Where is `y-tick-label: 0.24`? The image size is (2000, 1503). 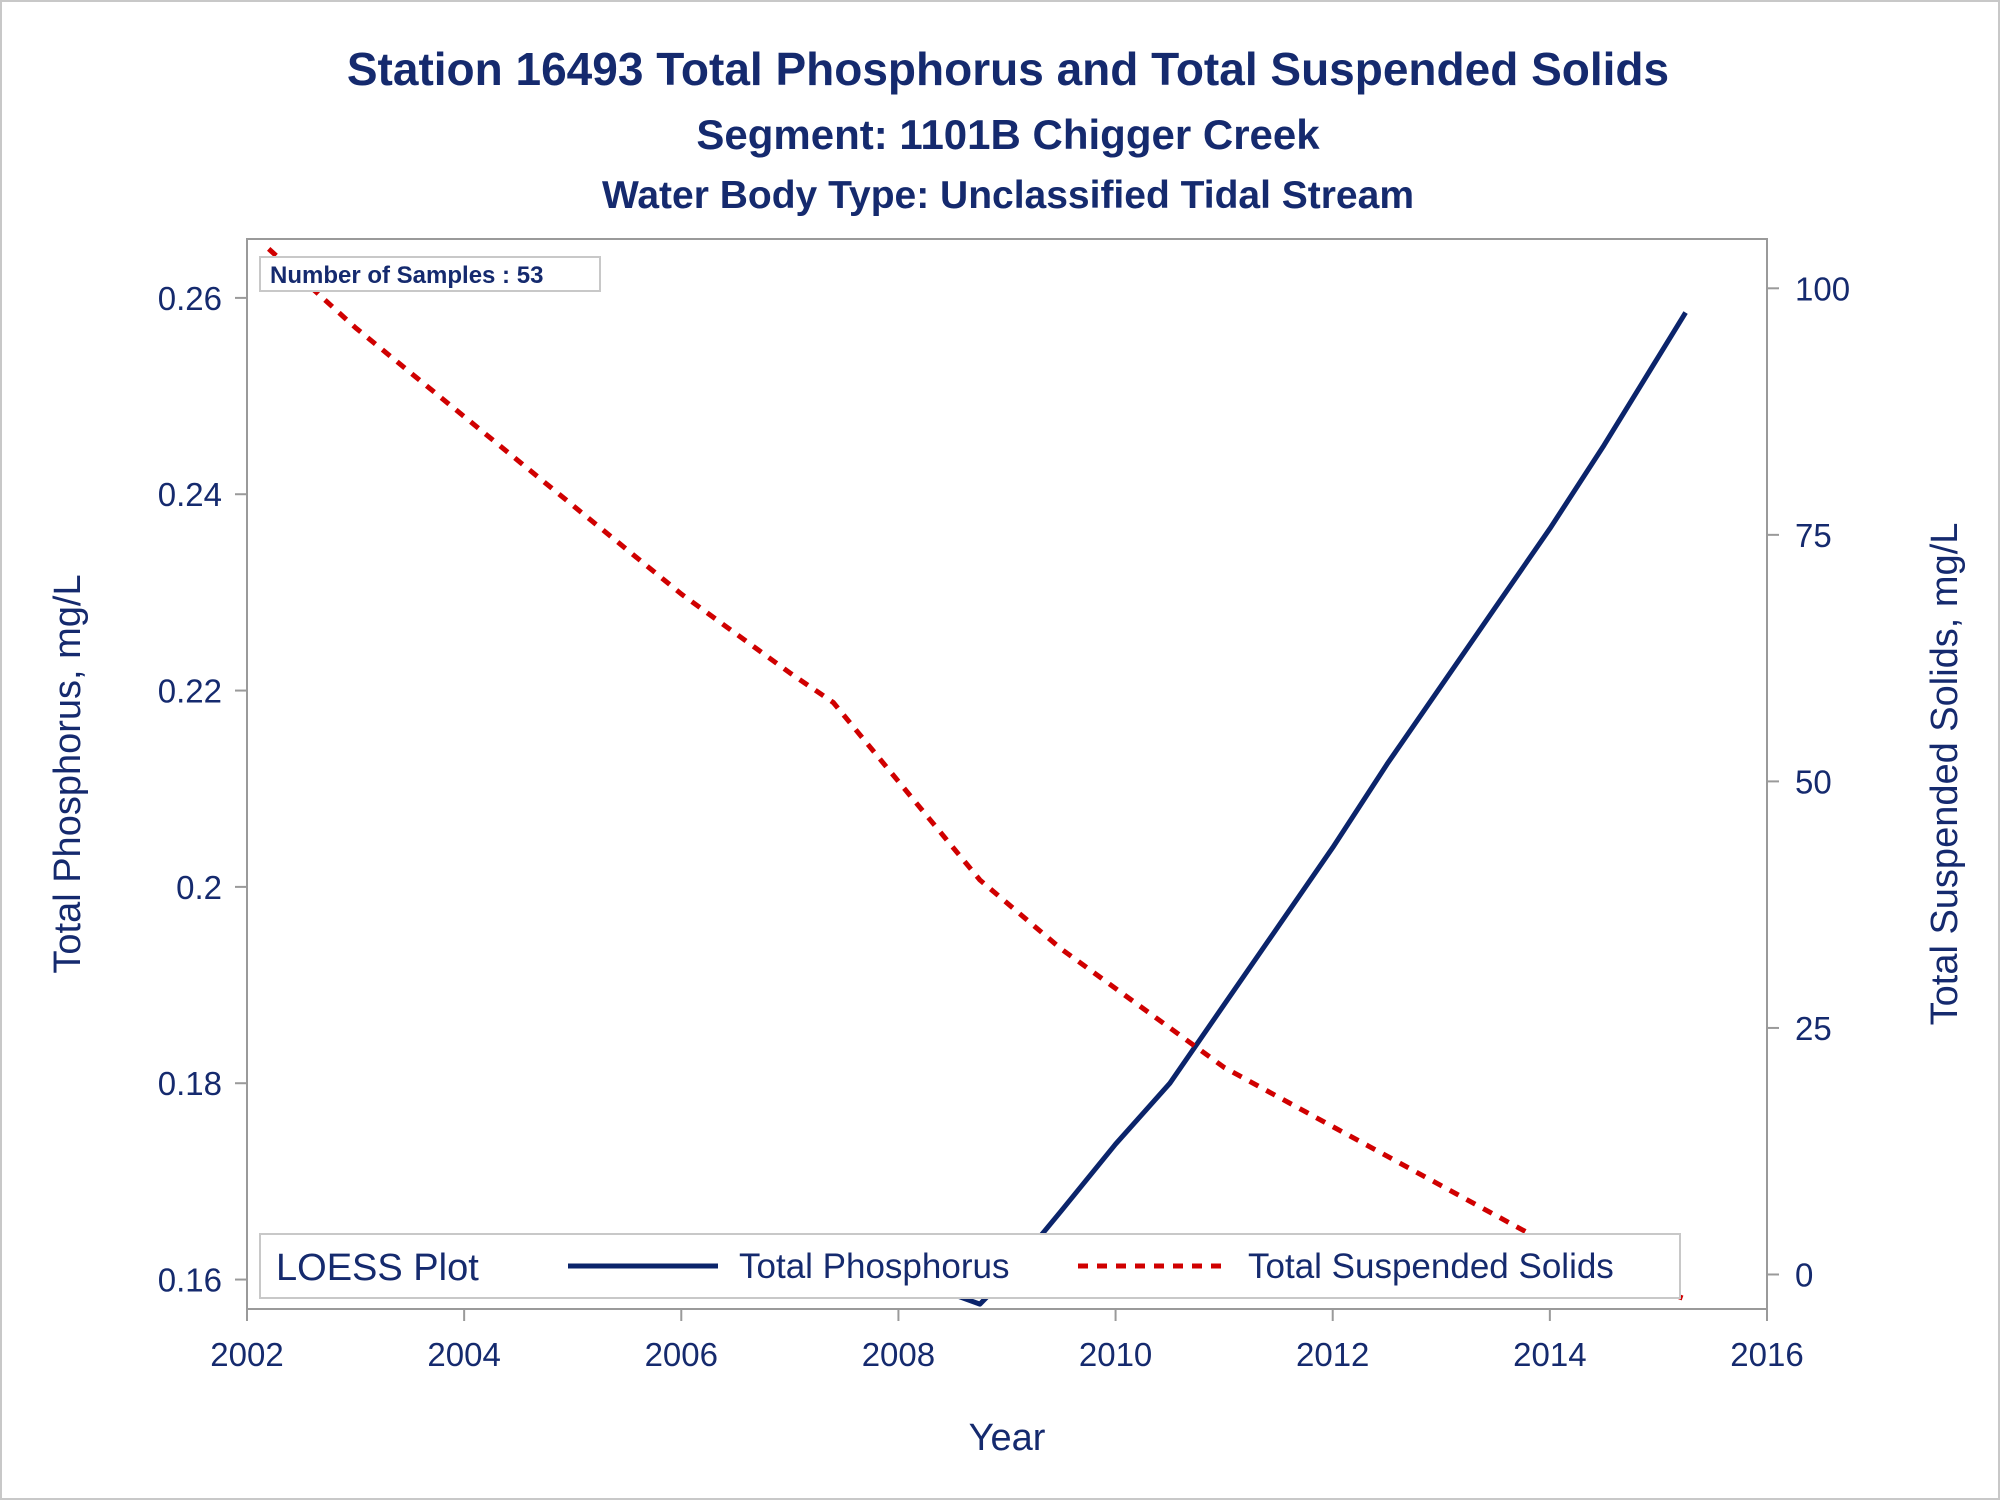 y-tick-label: 0.24 is located at coordinates (190, 494).